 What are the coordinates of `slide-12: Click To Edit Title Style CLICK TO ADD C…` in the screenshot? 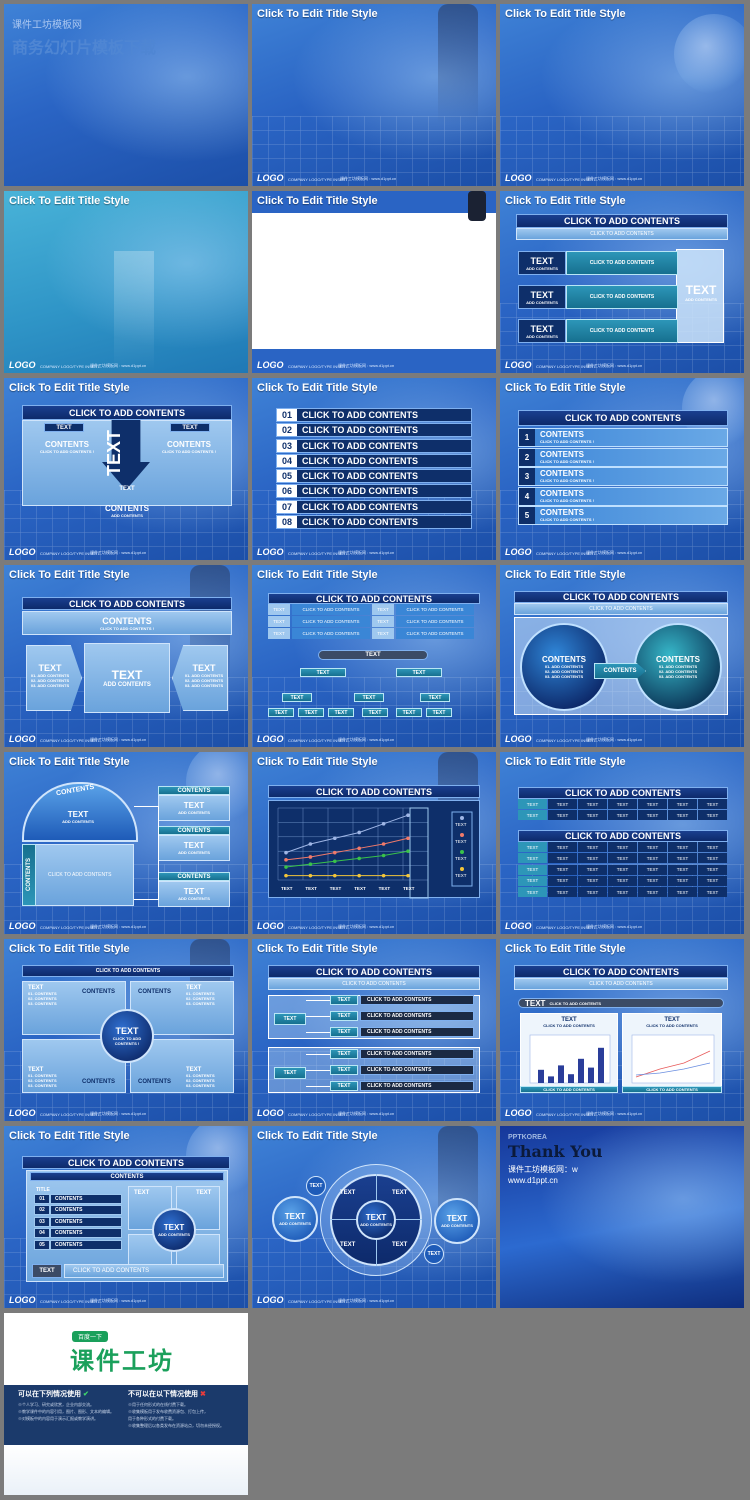 It's located at (622, 656).